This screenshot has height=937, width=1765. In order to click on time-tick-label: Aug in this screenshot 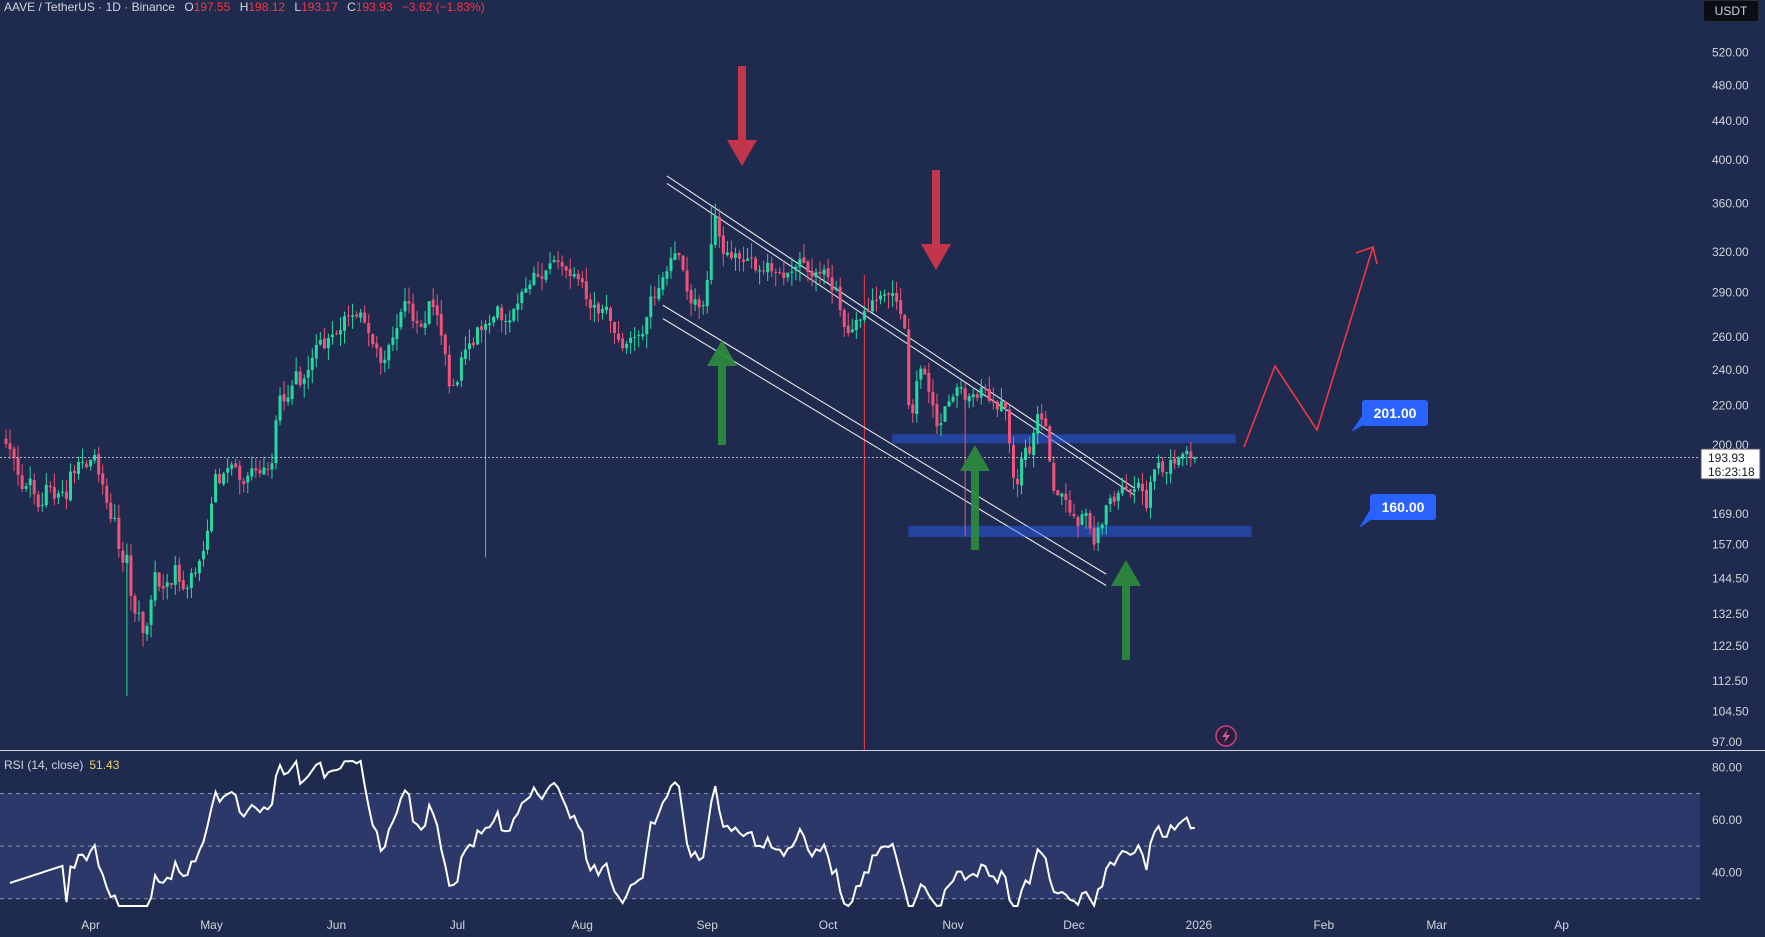, I will do `click(582, 925)`.